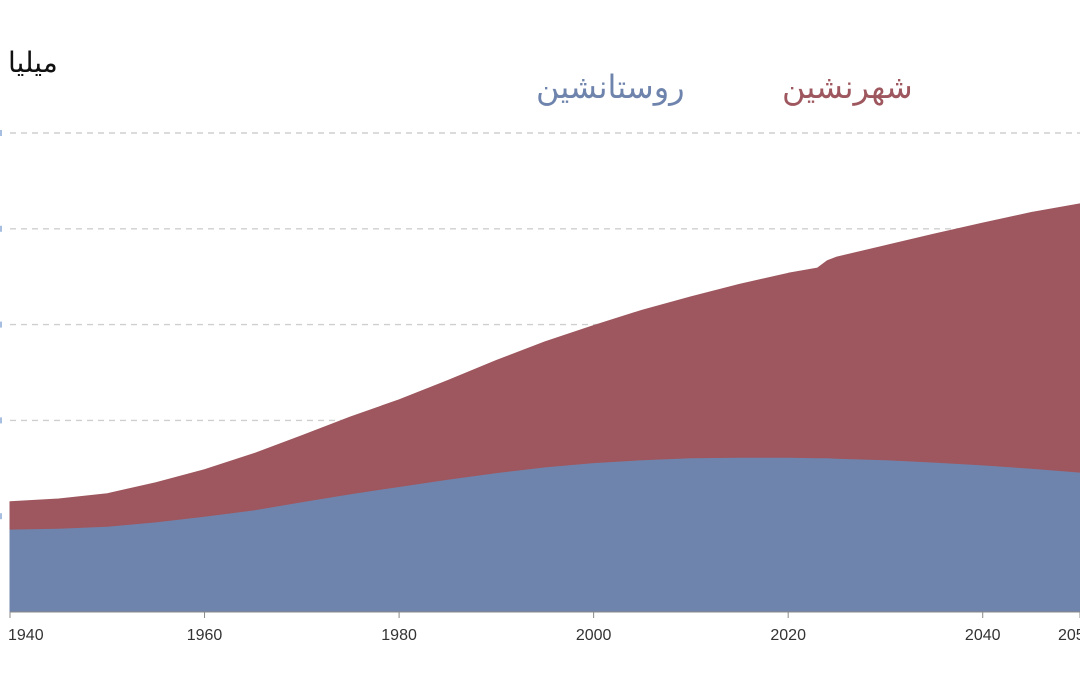 The height and width of the screenshot is (675, 1080). What do you see at coordinates (26, 635) in the screenshot?
I see `x-tick-label-1940: 1940` at bounding box center [26, 635].